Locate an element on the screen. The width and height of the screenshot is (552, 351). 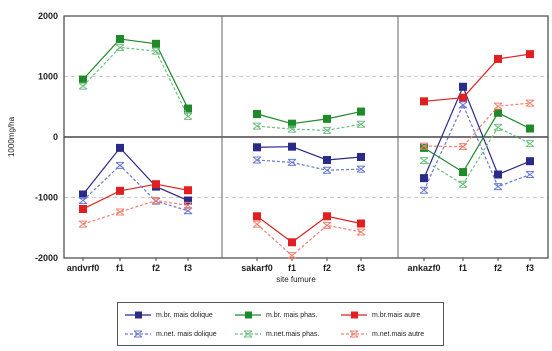
legend-item: m.net.mais phas. is located at coordinates (276, 334).